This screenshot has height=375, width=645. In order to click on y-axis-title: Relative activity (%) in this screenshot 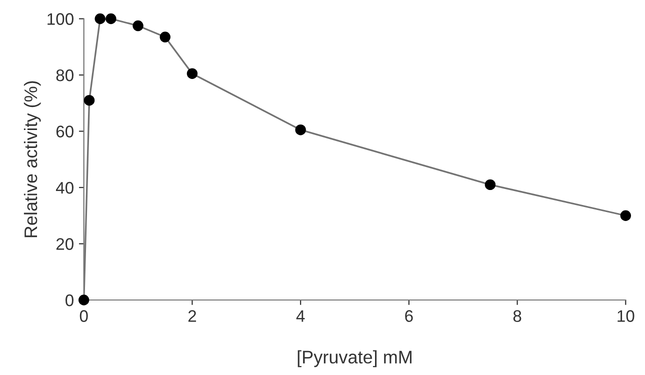, I will do `click(32, 159)`.